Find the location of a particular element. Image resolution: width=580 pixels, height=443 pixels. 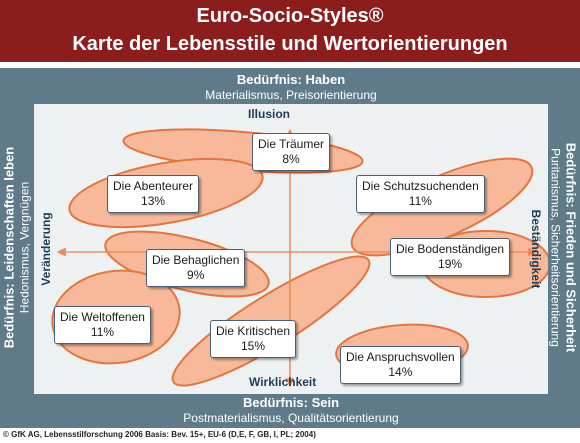

segment-box-abenteurer: Die Abenteurer 13% is located at coordinates (153, 194).